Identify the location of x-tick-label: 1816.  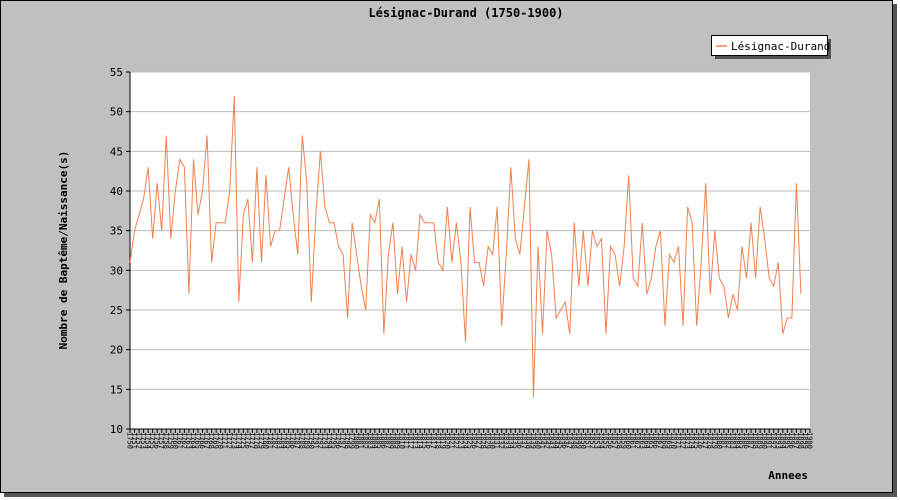
(429, 440).